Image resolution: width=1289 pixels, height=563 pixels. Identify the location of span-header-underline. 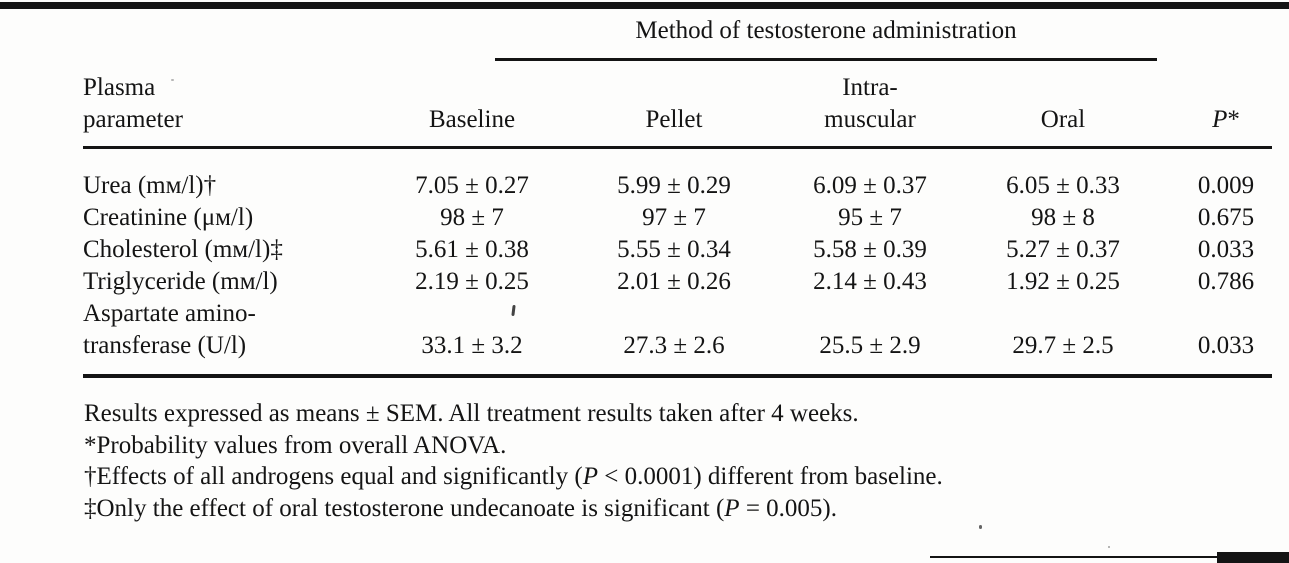
(826, 59).